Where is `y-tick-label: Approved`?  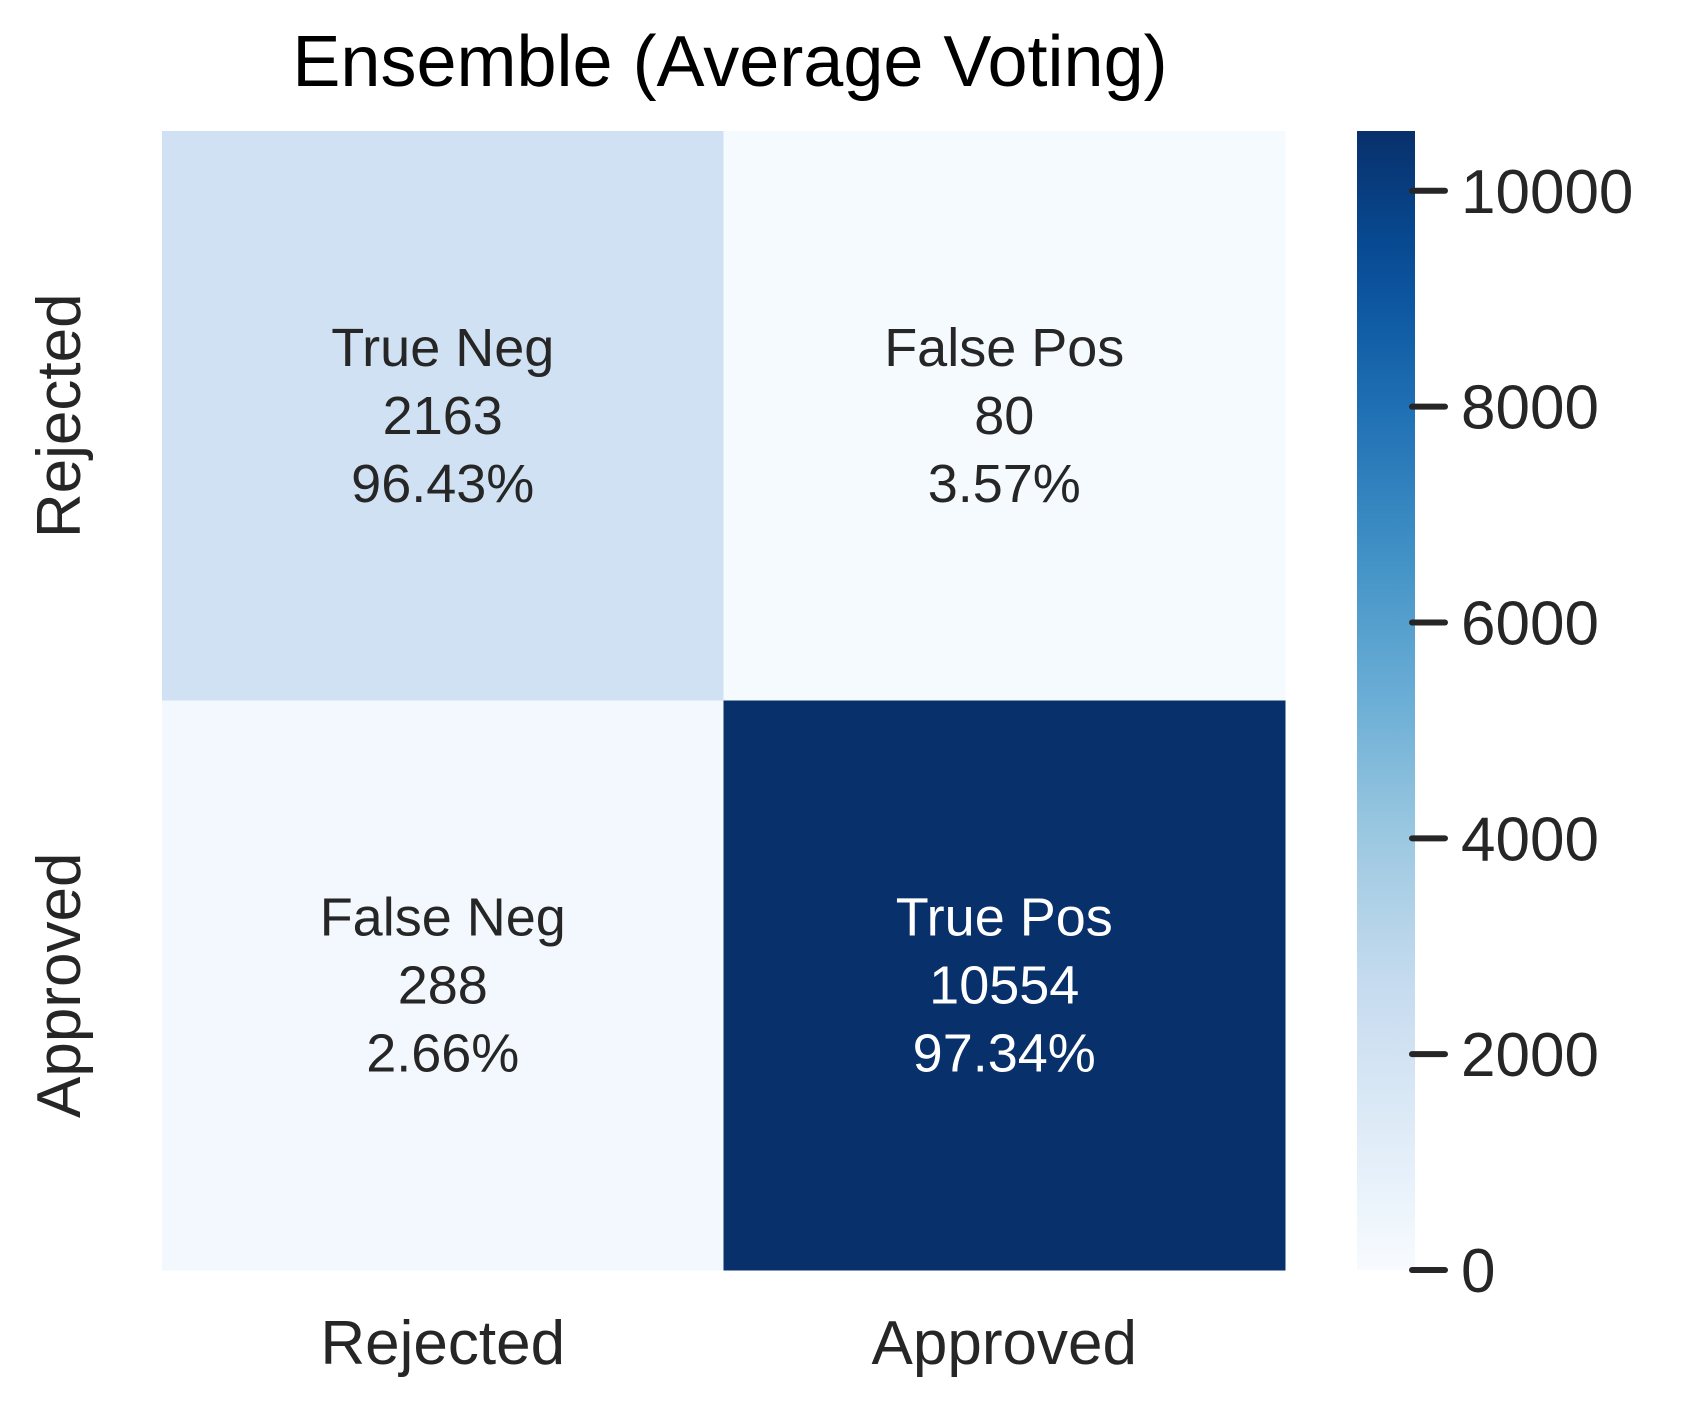
y-tick-label: Approved is located at coordinates (59, 985).